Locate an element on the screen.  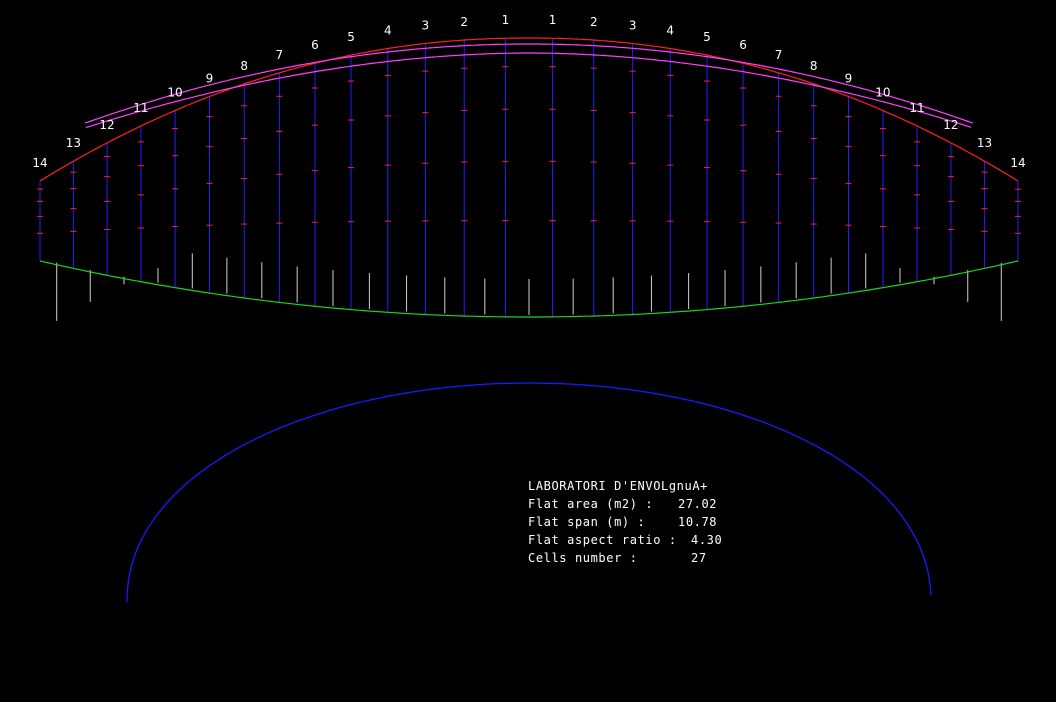
upper-profile-curve is located at coordinates (529, 83).